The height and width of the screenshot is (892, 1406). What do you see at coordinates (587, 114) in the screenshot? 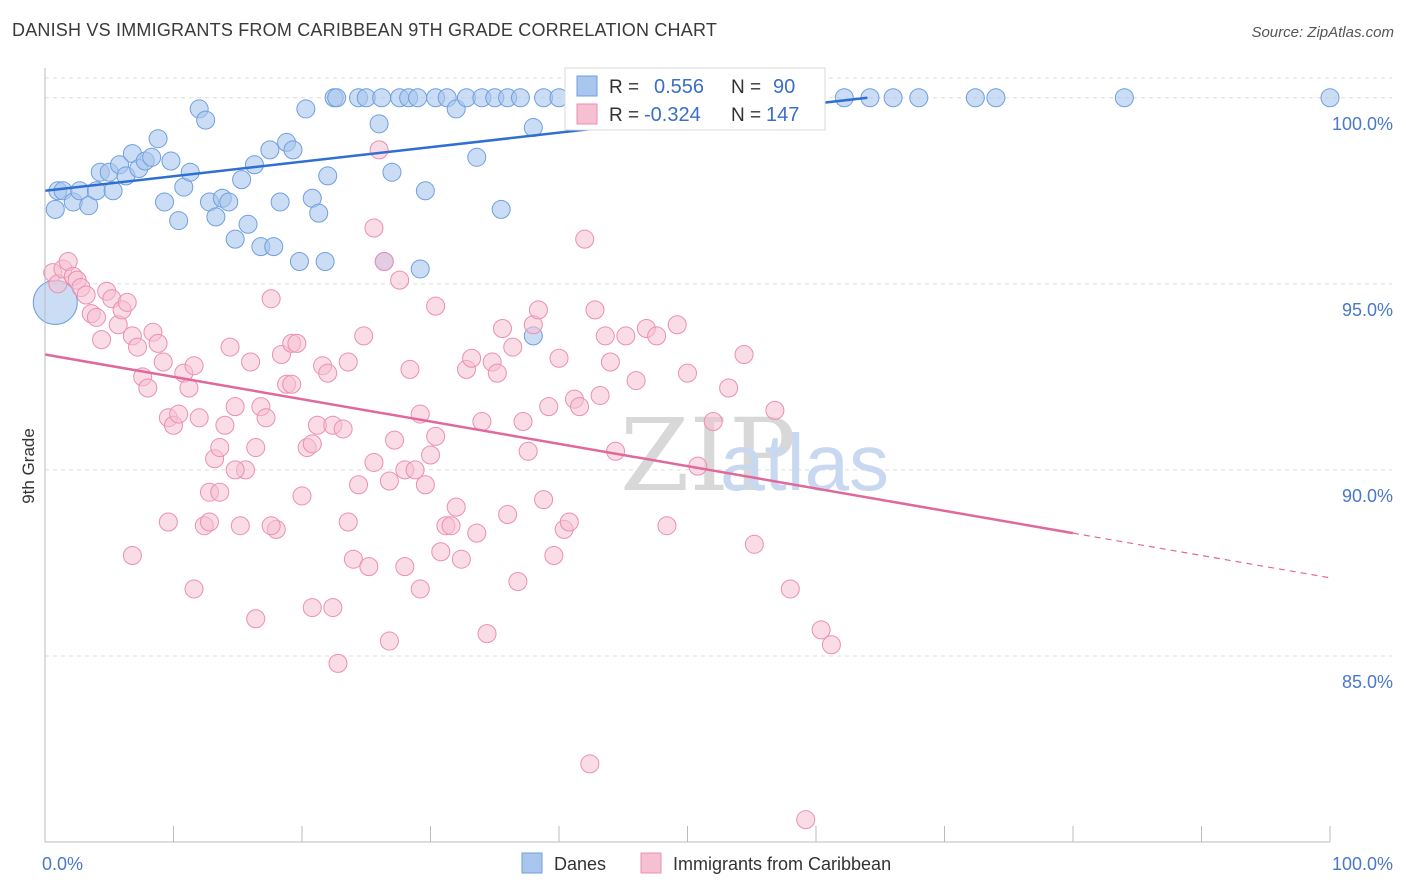
I see `legend-swatch-caribbean` at bounding box center [587, 114].